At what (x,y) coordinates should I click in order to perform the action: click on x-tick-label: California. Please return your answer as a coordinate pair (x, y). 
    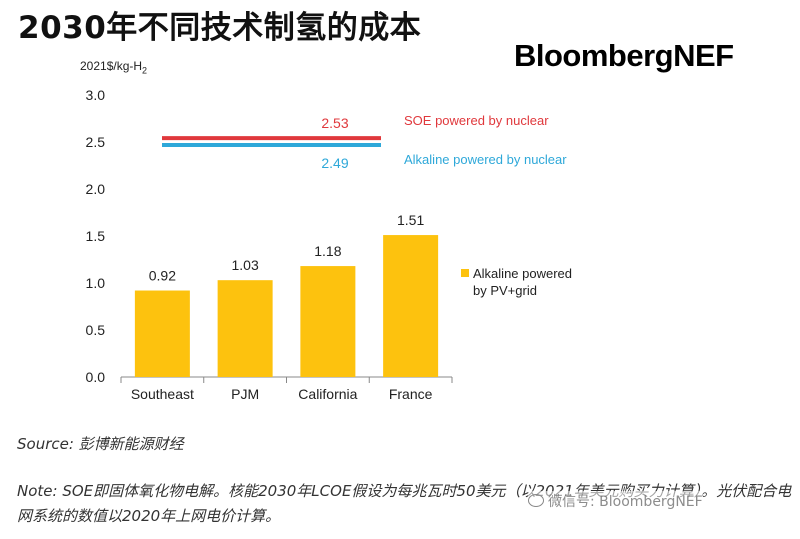
    Looking at the image, I should click on (327, 394).